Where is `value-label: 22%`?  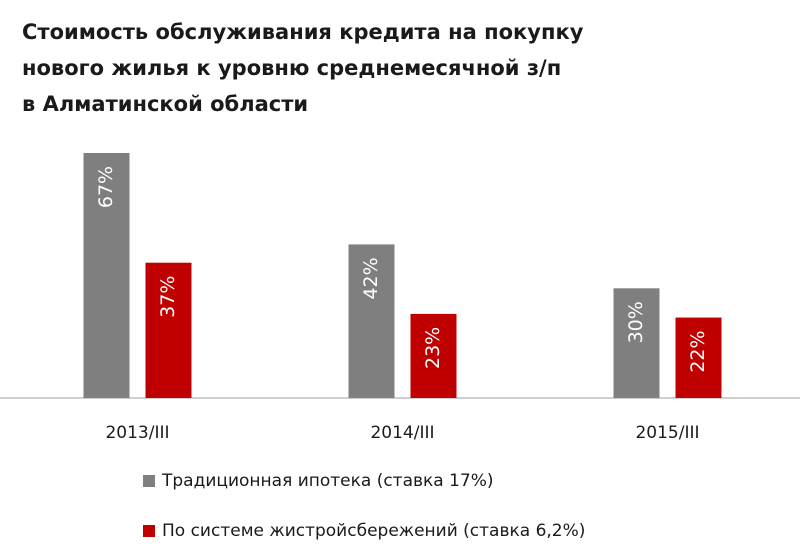 value-label: 22% is located at coordinates (698, 351).